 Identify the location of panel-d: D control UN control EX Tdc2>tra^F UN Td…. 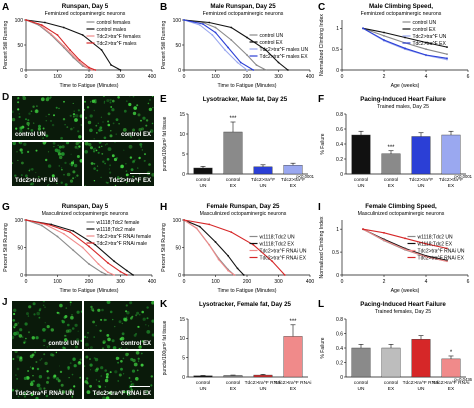
(79, 142).